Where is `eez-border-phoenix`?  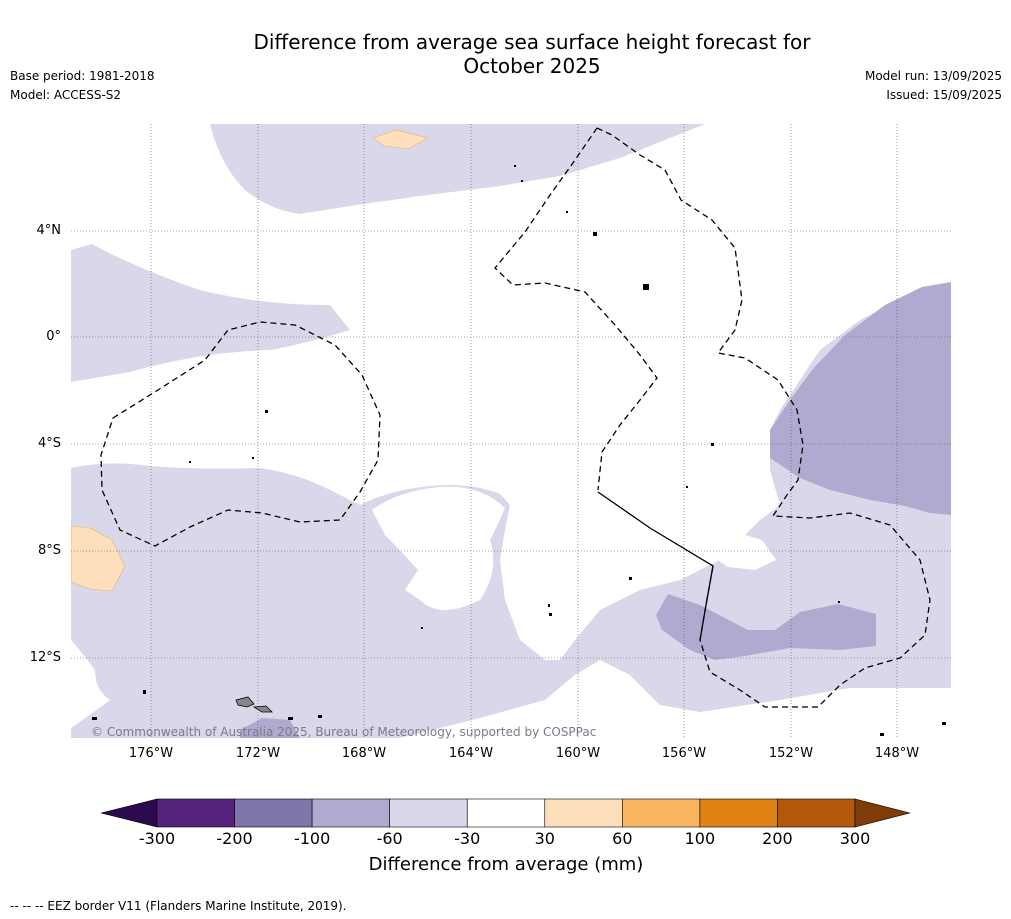
eez-border-phoenix is located at coordinates (576, 309).